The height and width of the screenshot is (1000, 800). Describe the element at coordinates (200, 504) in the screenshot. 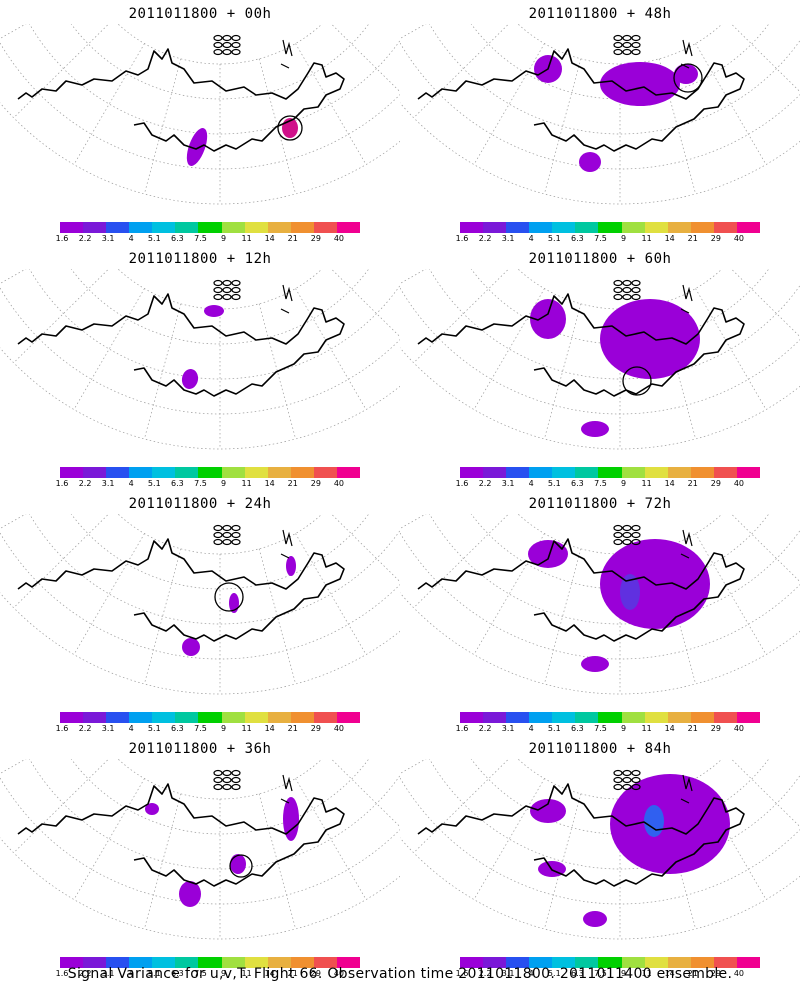

I see `panel-title: 2011011800 + 24h` at that location.